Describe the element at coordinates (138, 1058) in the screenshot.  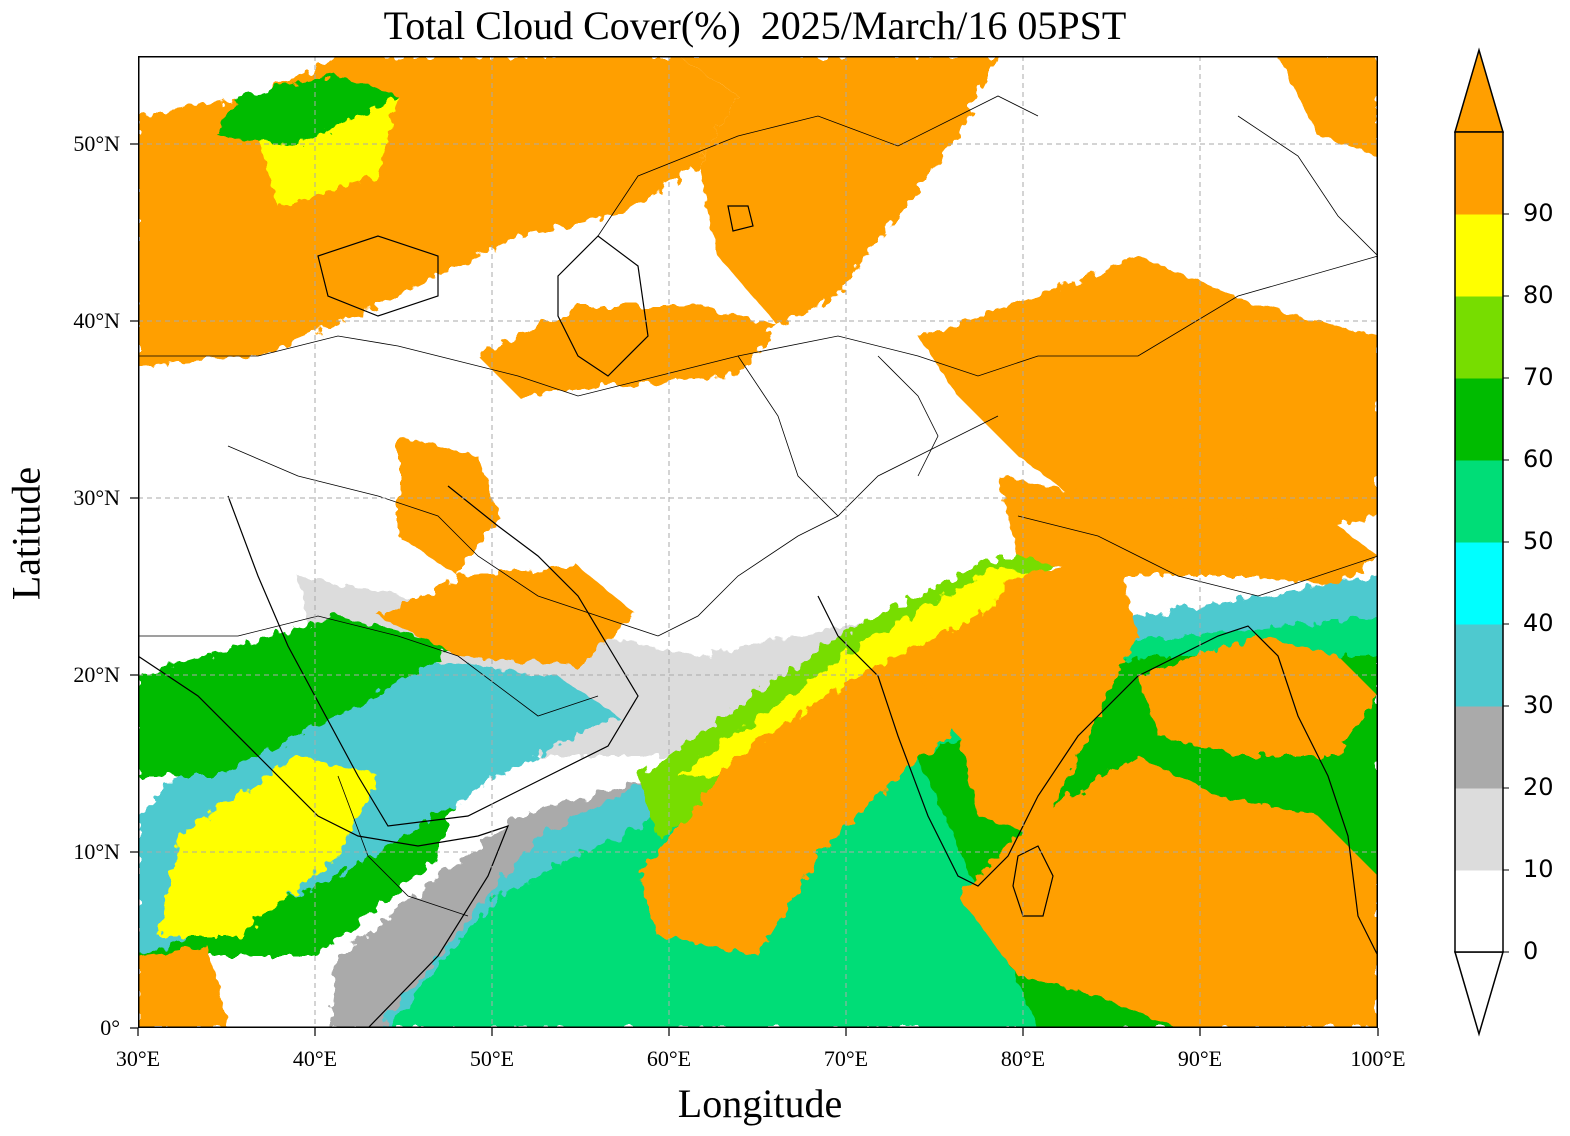
I see `x-tick-label: 30°E` at that location.